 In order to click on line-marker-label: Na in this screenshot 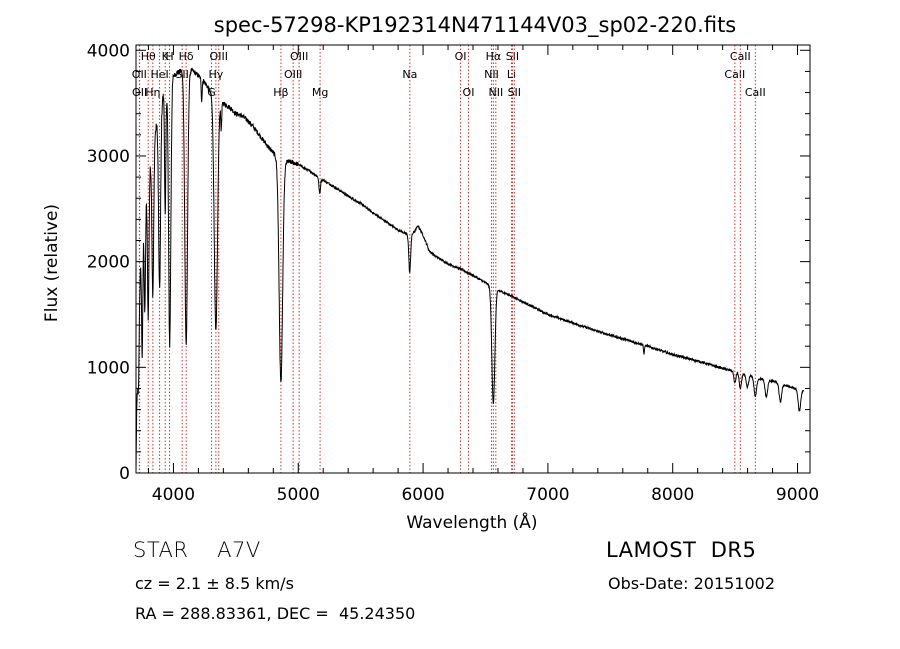, I will do `click(409, 74)`.